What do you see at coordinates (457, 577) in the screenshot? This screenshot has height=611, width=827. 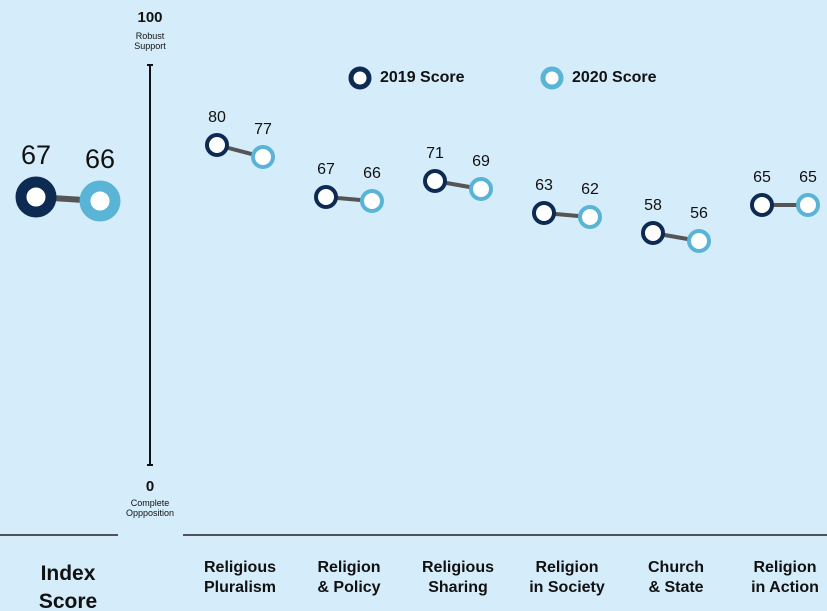 I see `x-tick-label: Religious Sharing` at bounding box center [457, 577].